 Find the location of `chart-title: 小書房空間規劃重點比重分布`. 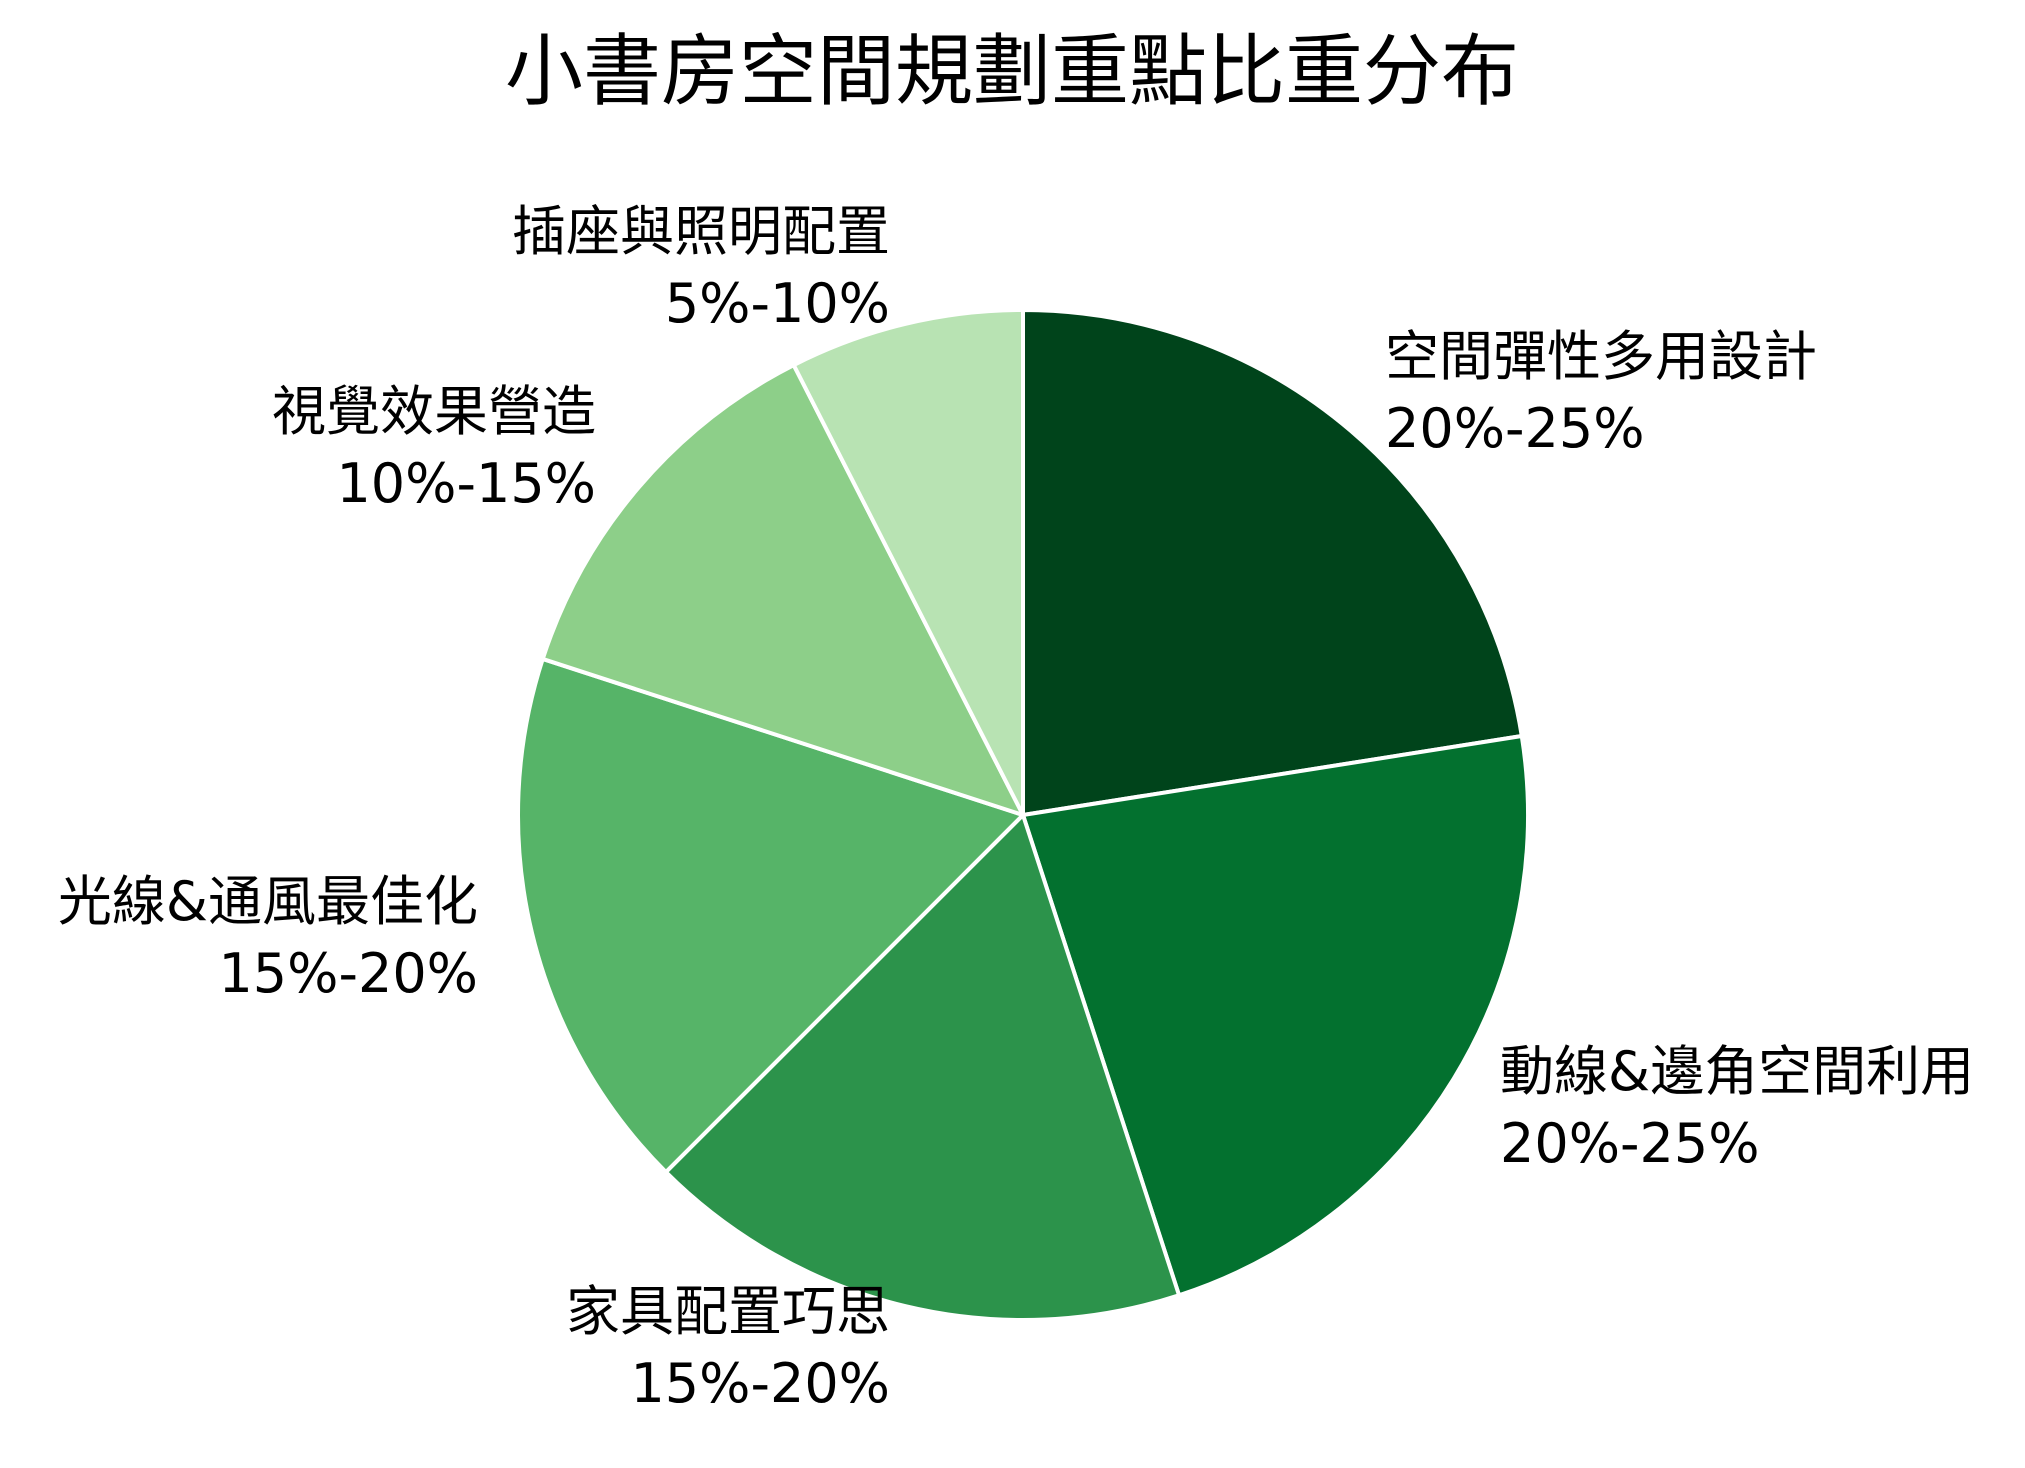

chart-title: 小書房空間規劃重點比重分布 is located at coordinates (1012, 72).